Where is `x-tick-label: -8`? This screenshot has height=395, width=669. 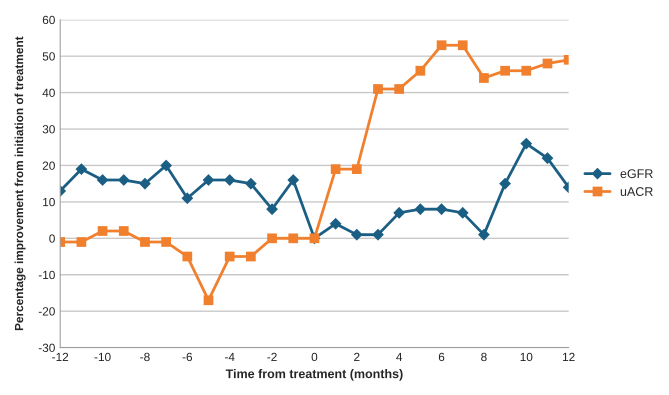
x-tick-label: -8 is located at coordinates (145, 357).